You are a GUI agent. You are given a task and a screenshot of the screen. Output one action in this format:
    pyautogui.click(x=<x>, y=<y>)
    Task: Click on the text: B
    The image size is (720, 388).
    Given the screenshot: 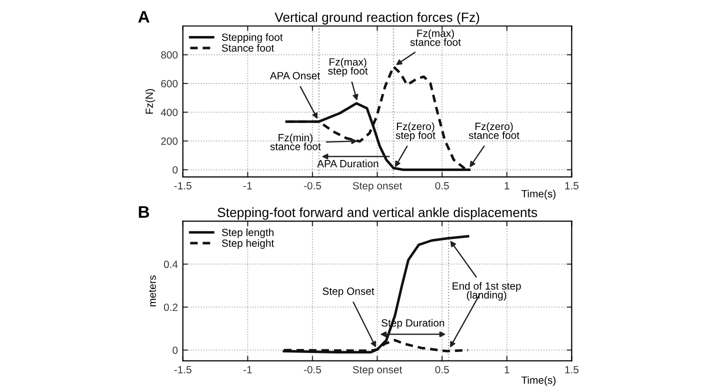 What is the action you would take?
    pyautogui.click(x=144, y=212)
    